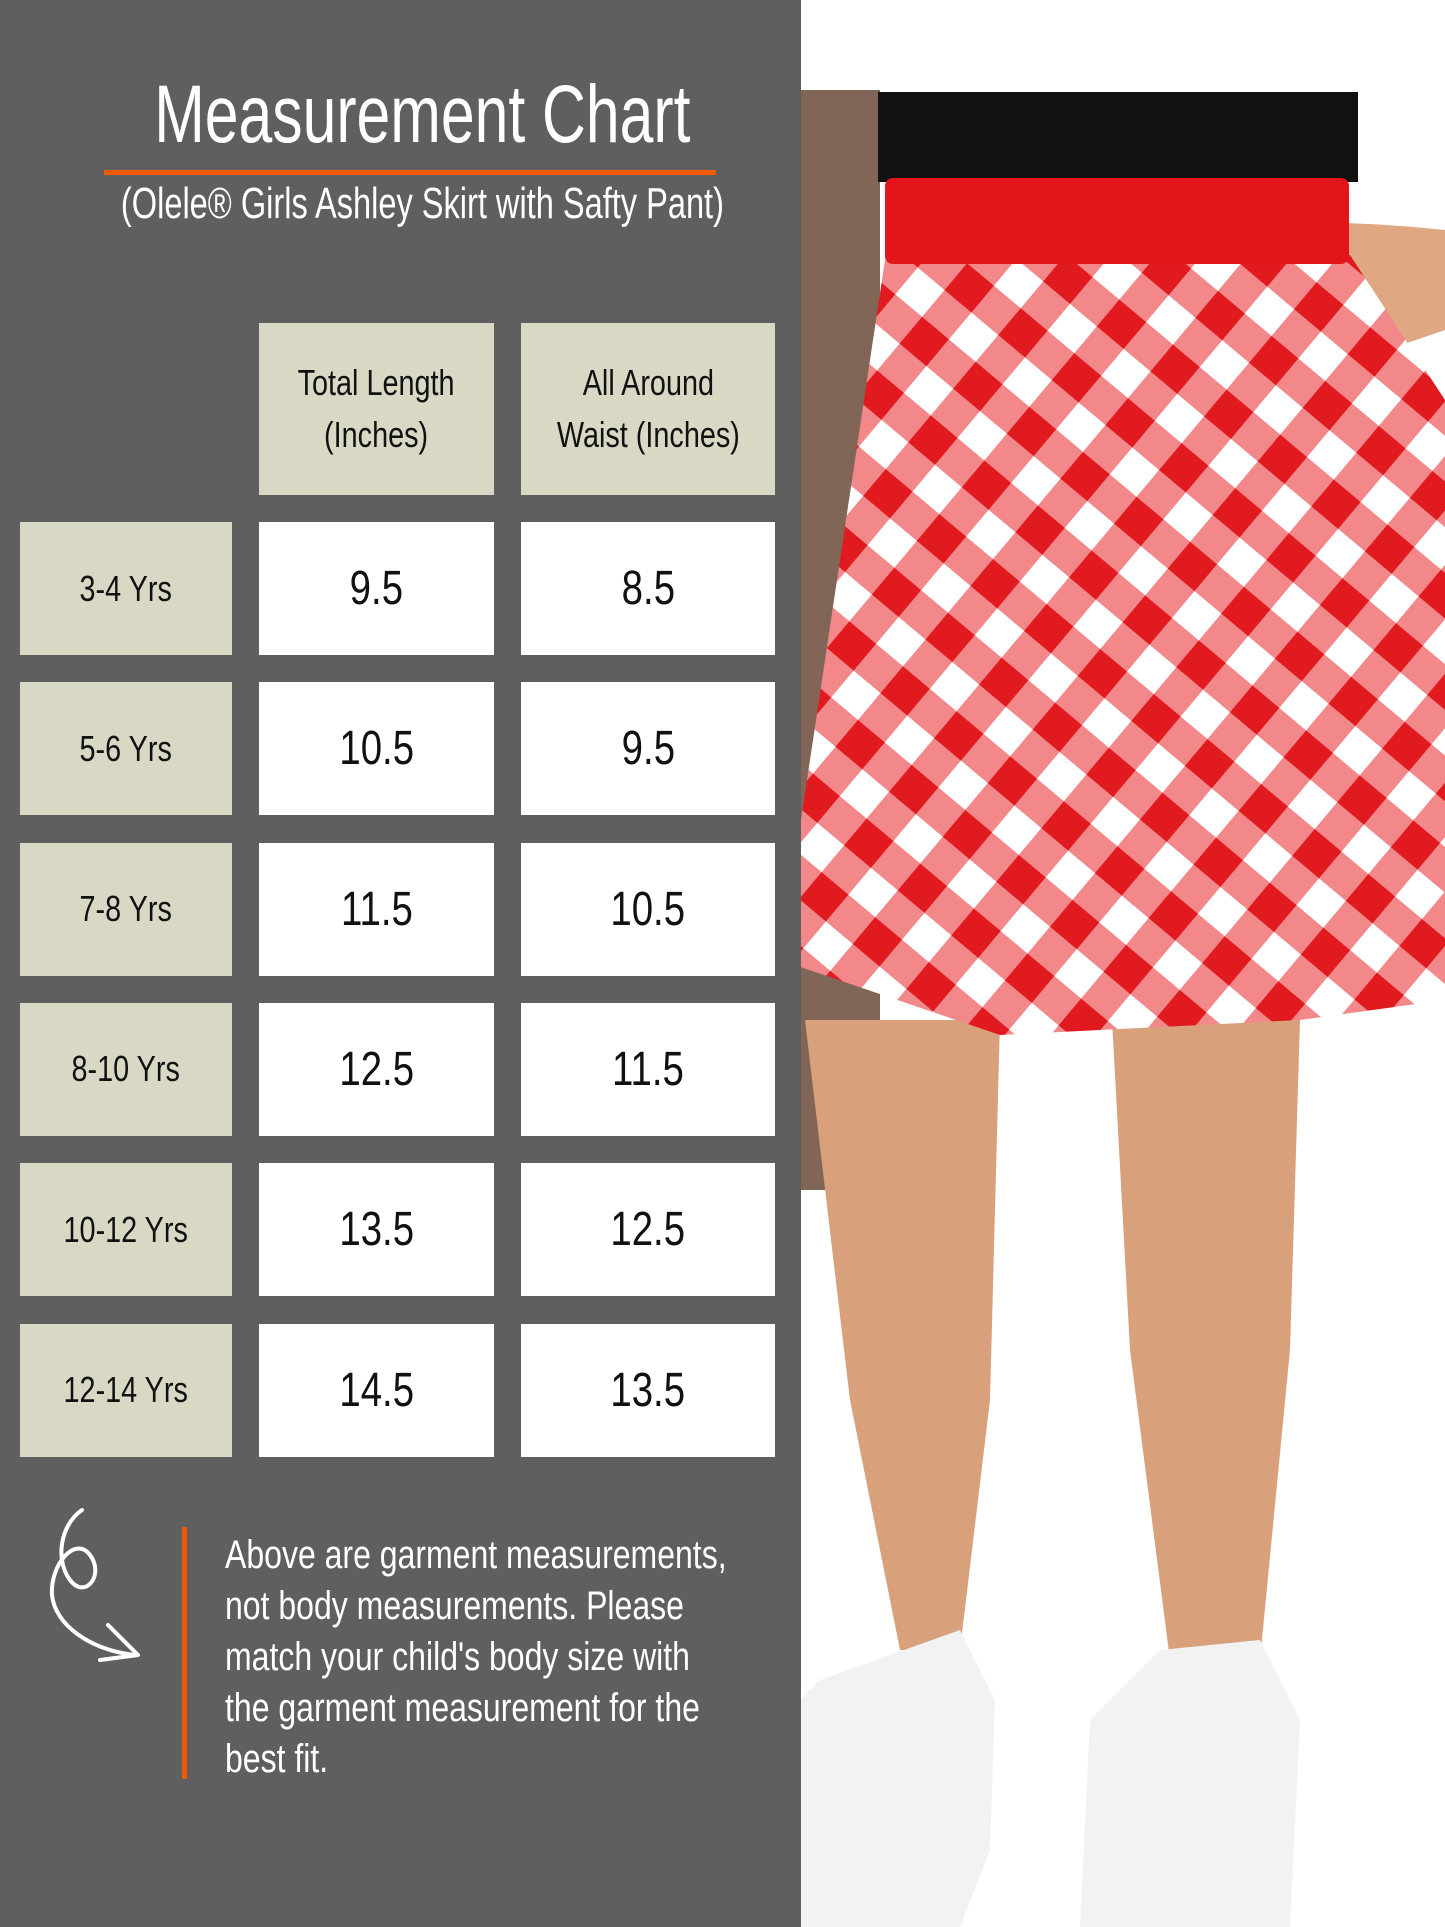 The image size is (1445, 1927). Describe the element at coordinates (126, 588) in the screenshot. I see `size-label: 3-4 Yrs` at that location.